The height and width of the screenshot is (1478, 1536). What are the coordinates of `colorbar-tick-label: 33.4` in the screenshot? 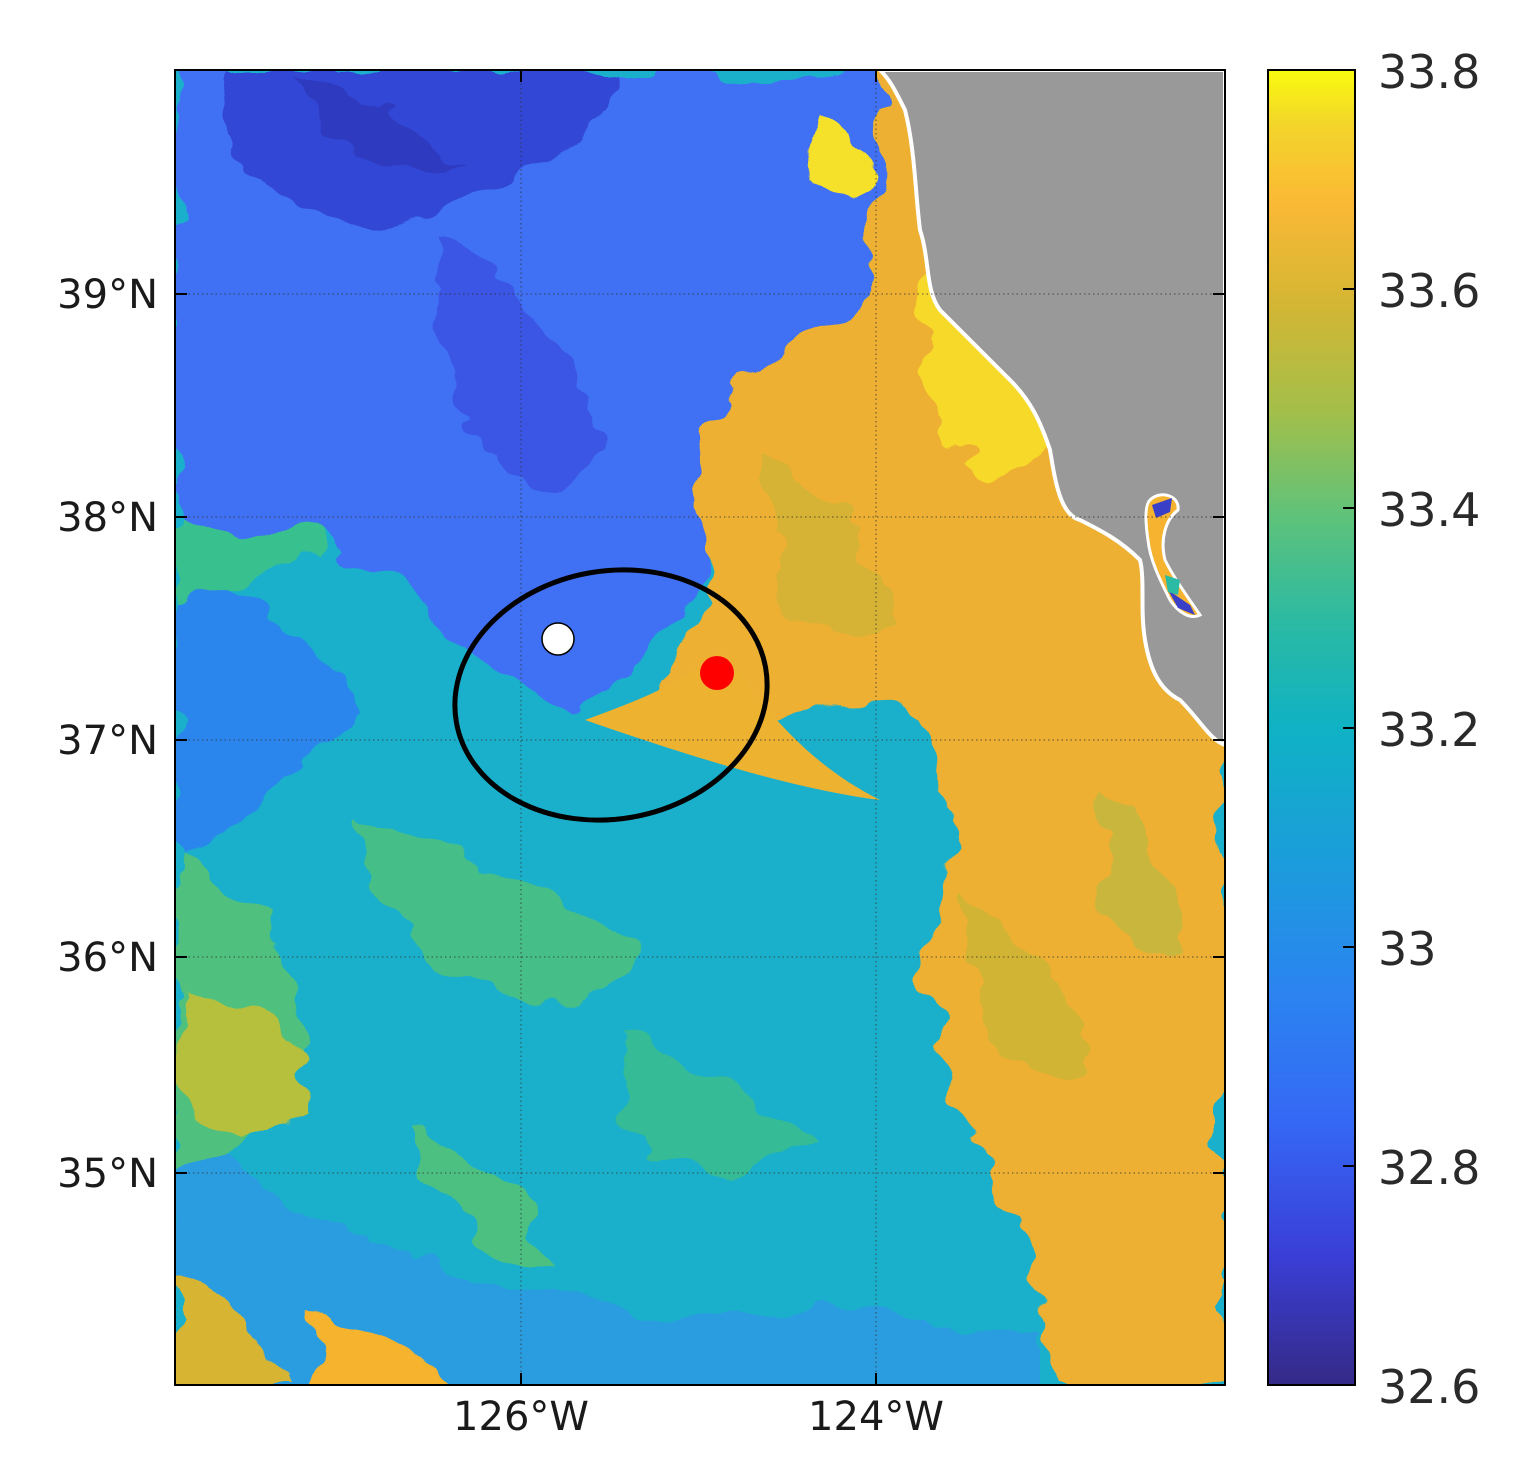 It's located at (1429, 510).